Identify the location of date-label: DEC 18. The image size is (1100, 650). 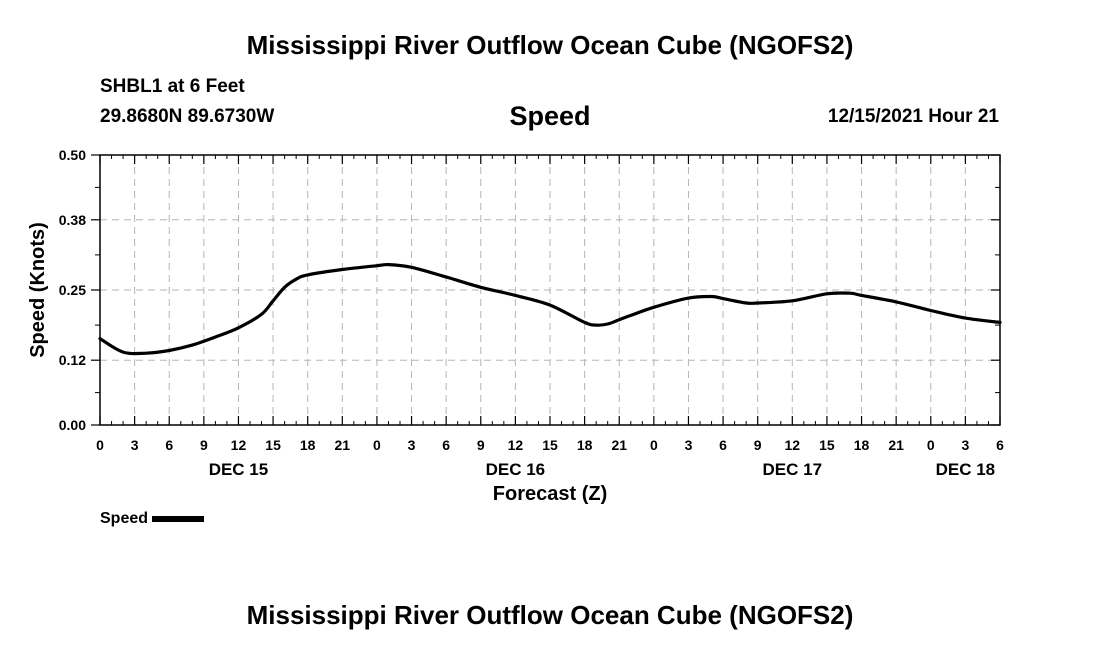
(966, 469).